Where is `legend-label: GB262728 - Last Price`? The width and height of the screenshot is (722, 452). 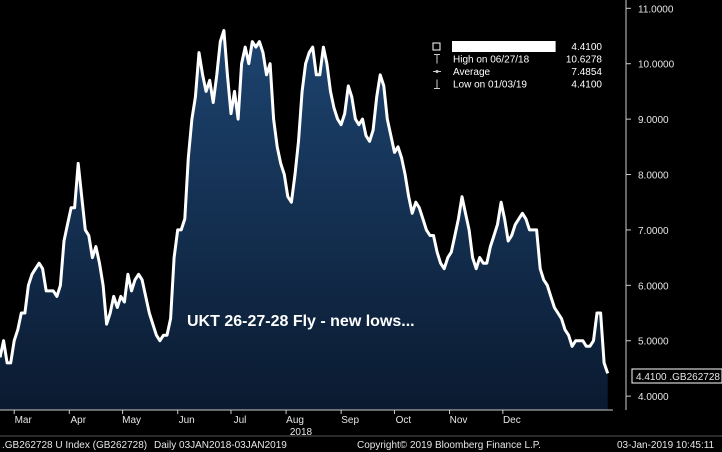 legend-label: GB262728 - Last Price is located at coordinates (504, 47).